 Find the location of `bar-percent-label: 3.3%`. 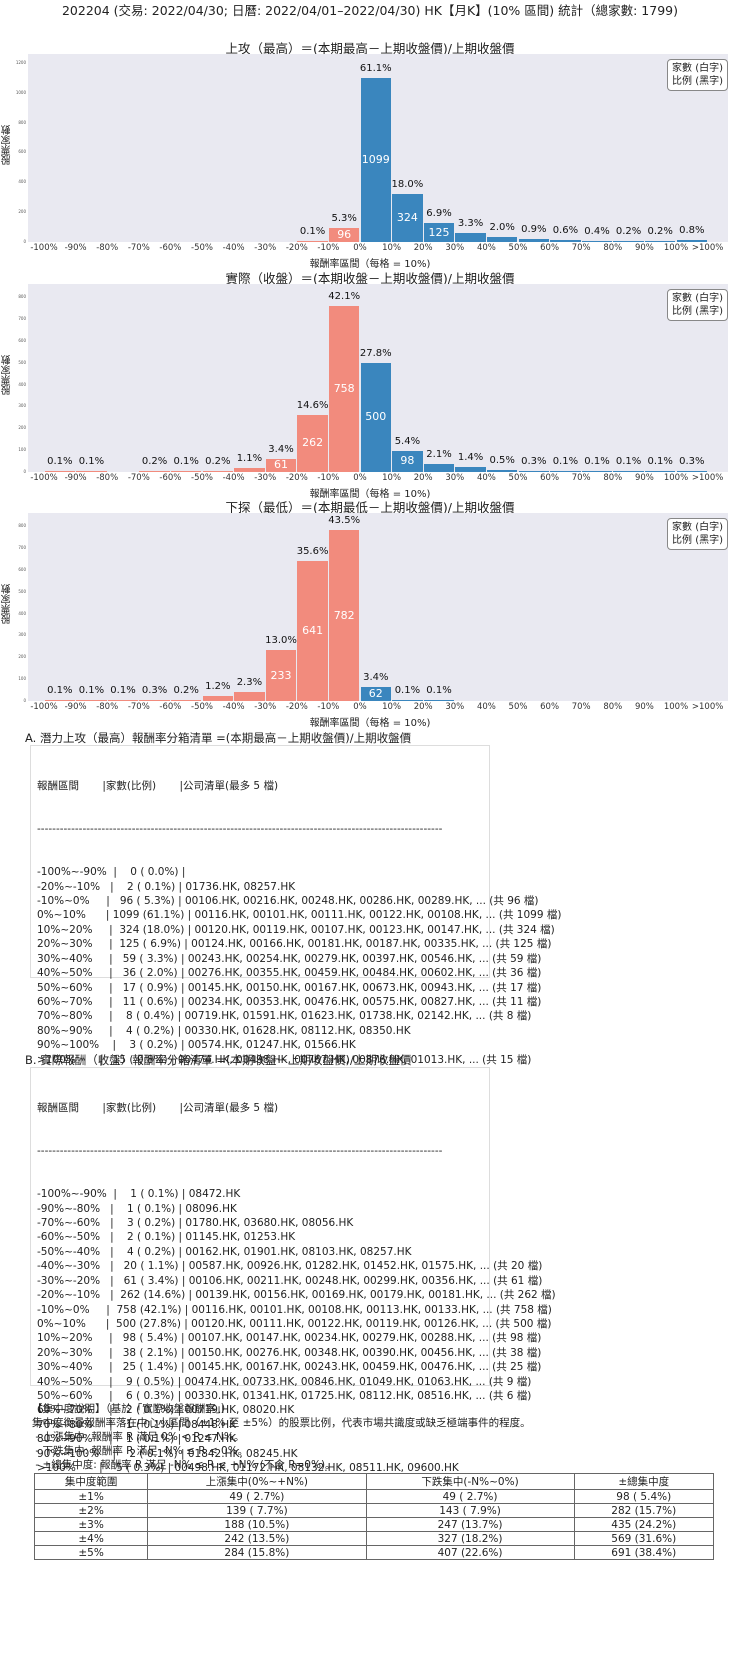

bar-percent-label: 3.3% is located at coordinates (470, 224).